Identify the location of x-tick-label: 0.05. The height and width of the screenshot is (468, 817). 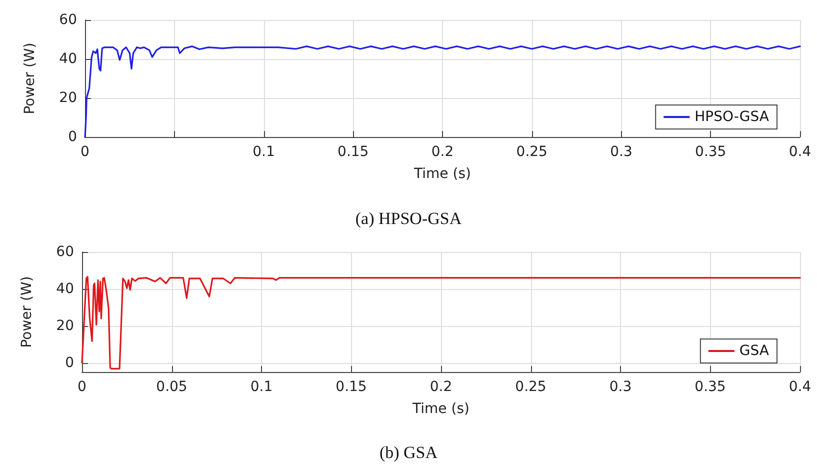
(172, 387).